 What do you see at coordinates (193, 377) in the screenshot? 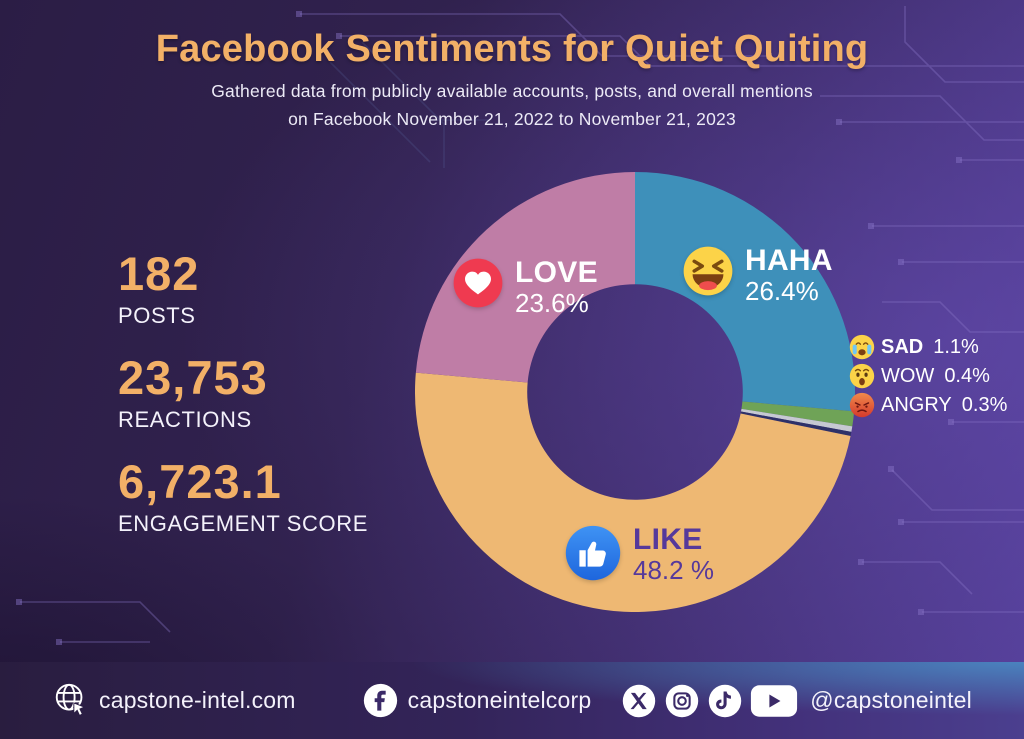
I see `reactions-count: 23,753` at bounding box center [193, 377].